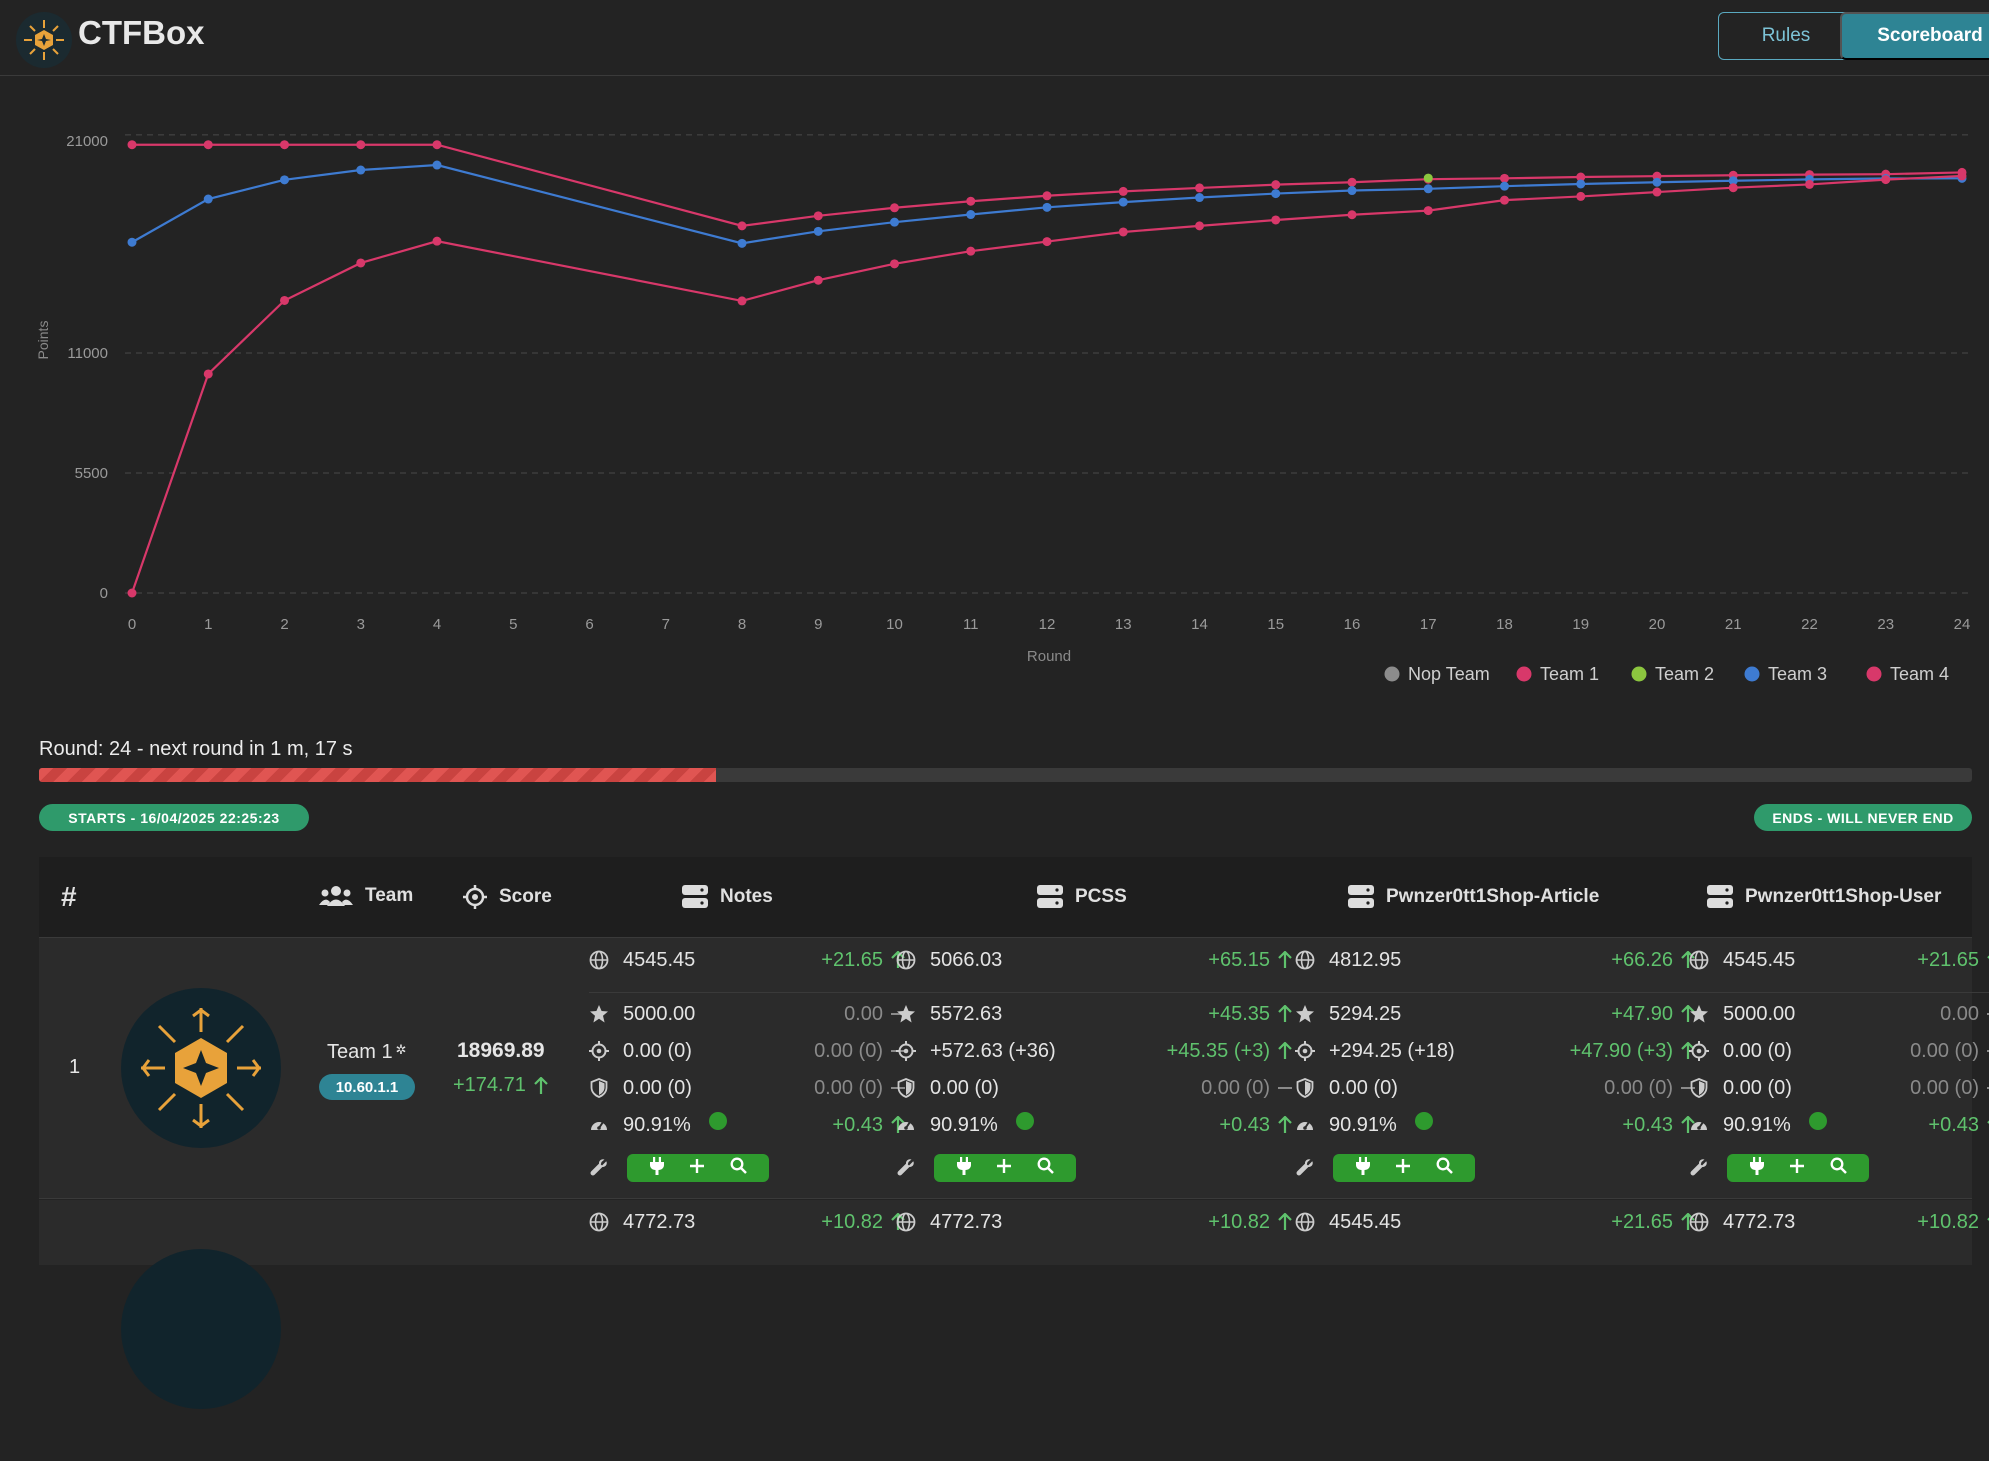 The image size is (1989, 1461). What do you see at coordinates (401, 1049) in the screenshot?
I see `sparkle-icon: ✲` at bounding box center [401, 1049].